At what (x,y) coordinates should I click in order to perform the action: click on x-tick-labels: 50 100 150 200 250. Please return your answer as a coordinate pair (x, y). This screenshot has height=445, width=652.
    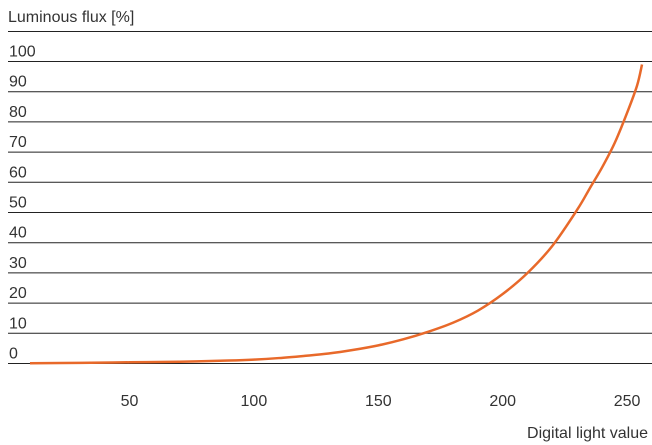
    Looking at the image, I should click on (381, 401).